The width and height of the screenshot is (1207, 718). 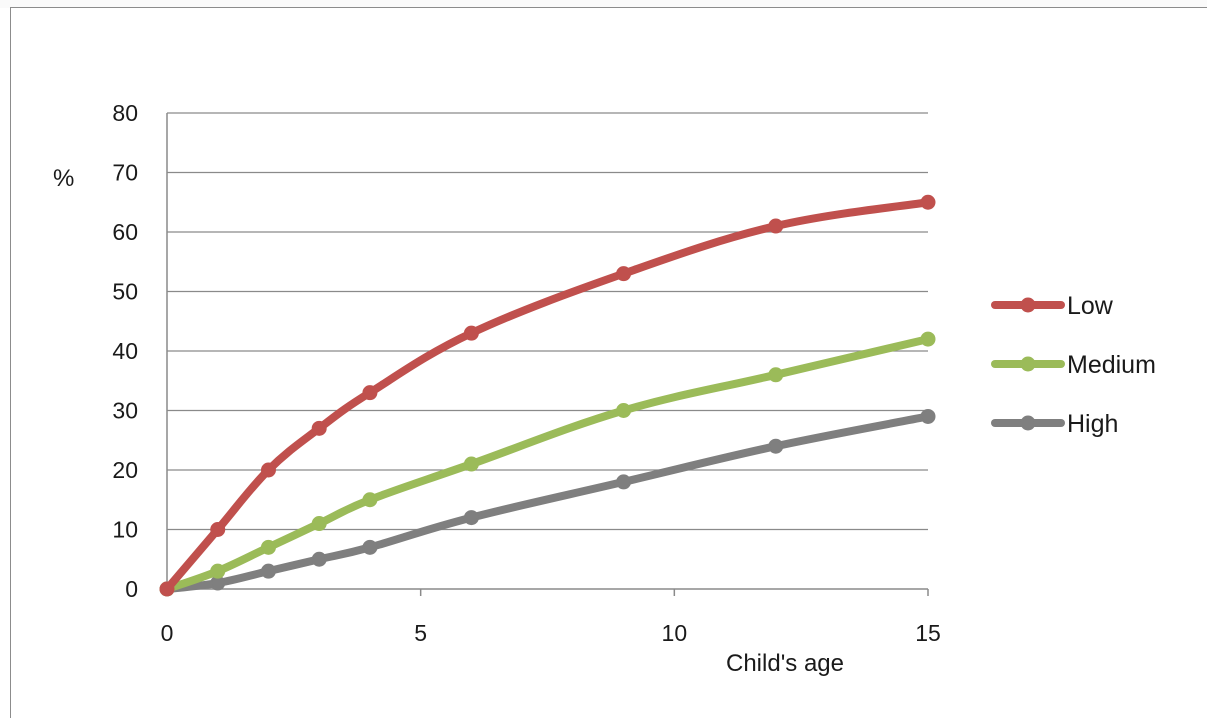 I want to click on legend: Low Medium High, so click(x=1073, y=365).